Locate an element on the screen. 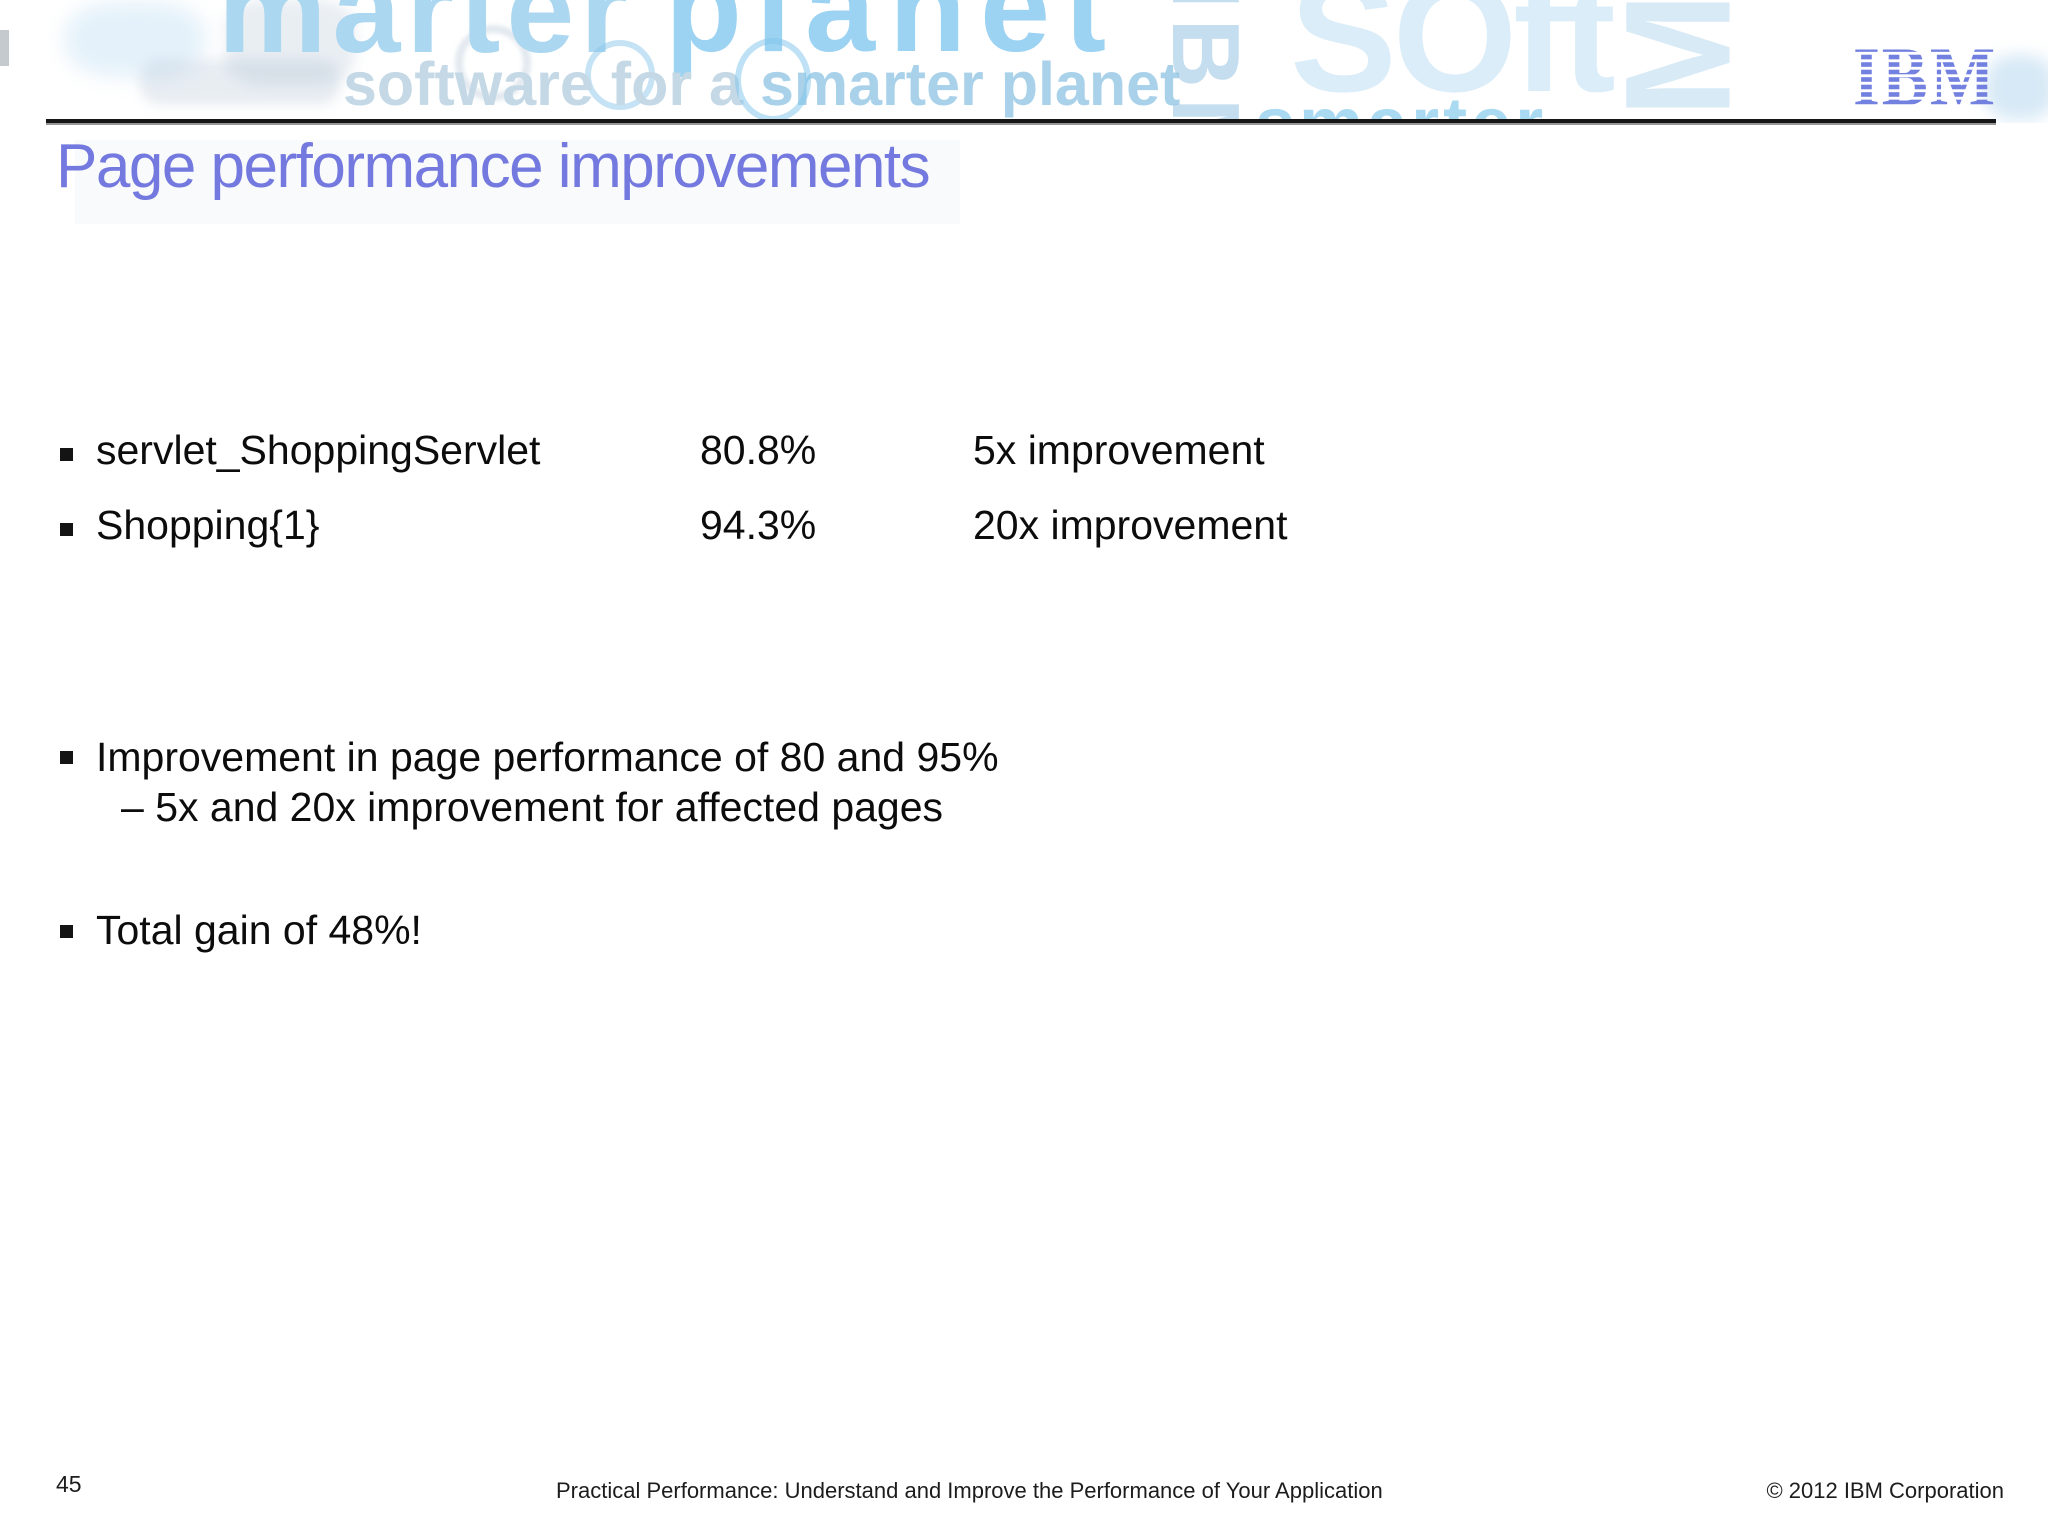 This screenshot has height=1535, width=2048. watermark-smarter-bottom: smarter is located at coordinates (1401, 105).